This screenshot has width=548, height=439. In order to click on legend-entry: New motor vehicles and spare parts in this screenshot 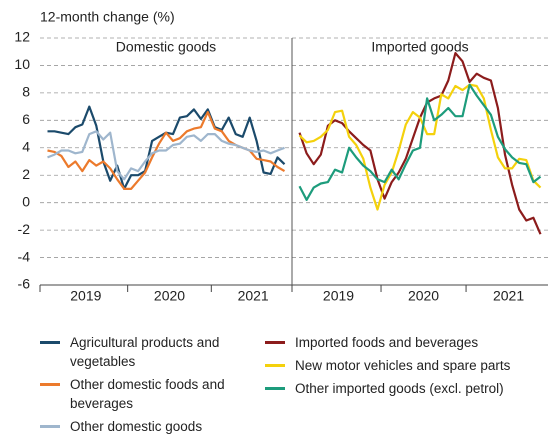, I will do `click(405, 365)`.